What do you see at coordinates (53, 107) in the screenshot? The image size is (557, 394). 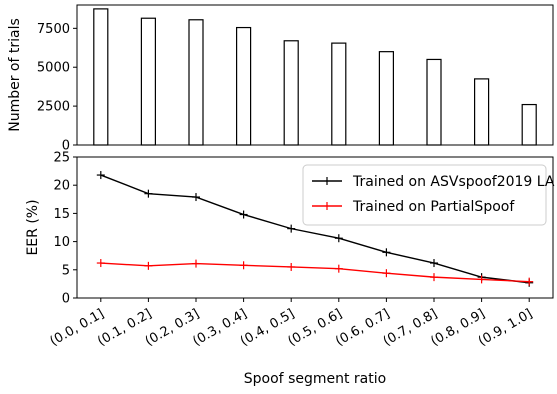 I see `bar-chart-y-tick-label: 2500` at bounding box center [53, 107].